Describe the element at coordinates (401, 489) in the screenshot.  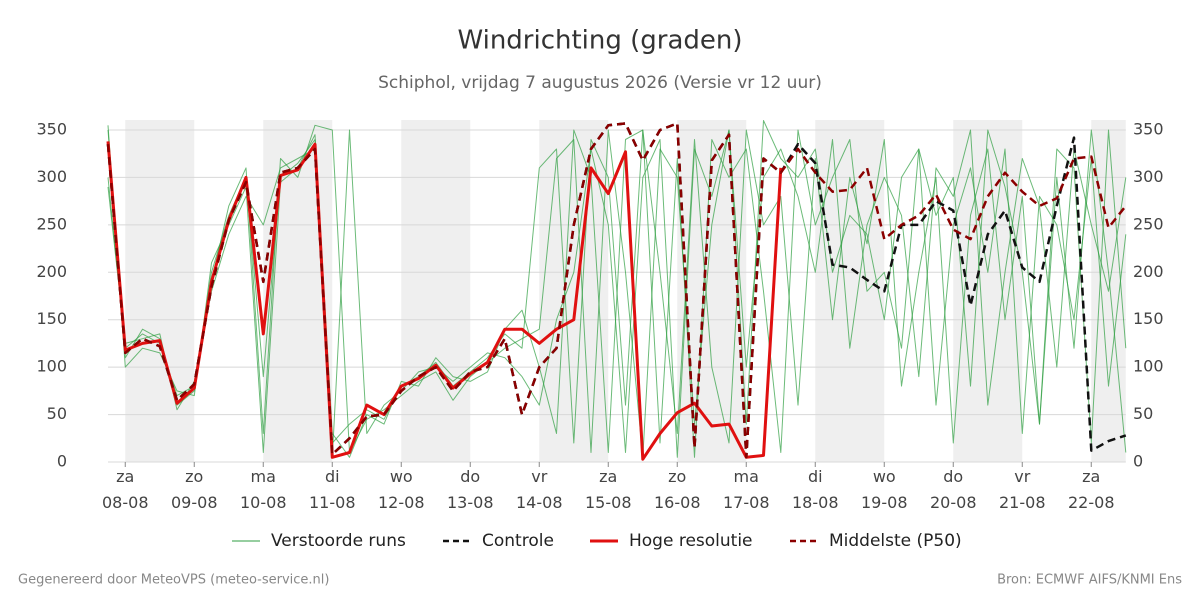
I see `x-tick-label: wo 12-08` at that location.